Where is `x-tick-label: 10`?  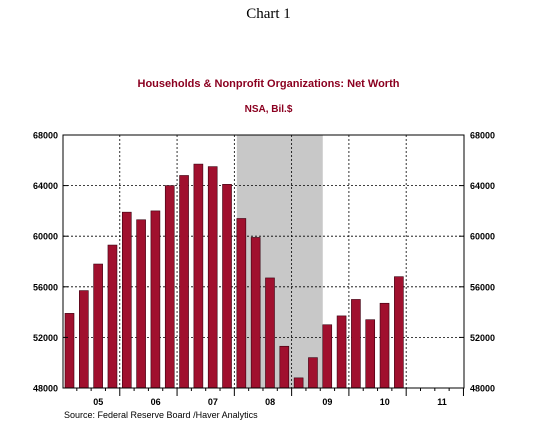
x-tick-label: 10 is located at coordinates (385, 402).